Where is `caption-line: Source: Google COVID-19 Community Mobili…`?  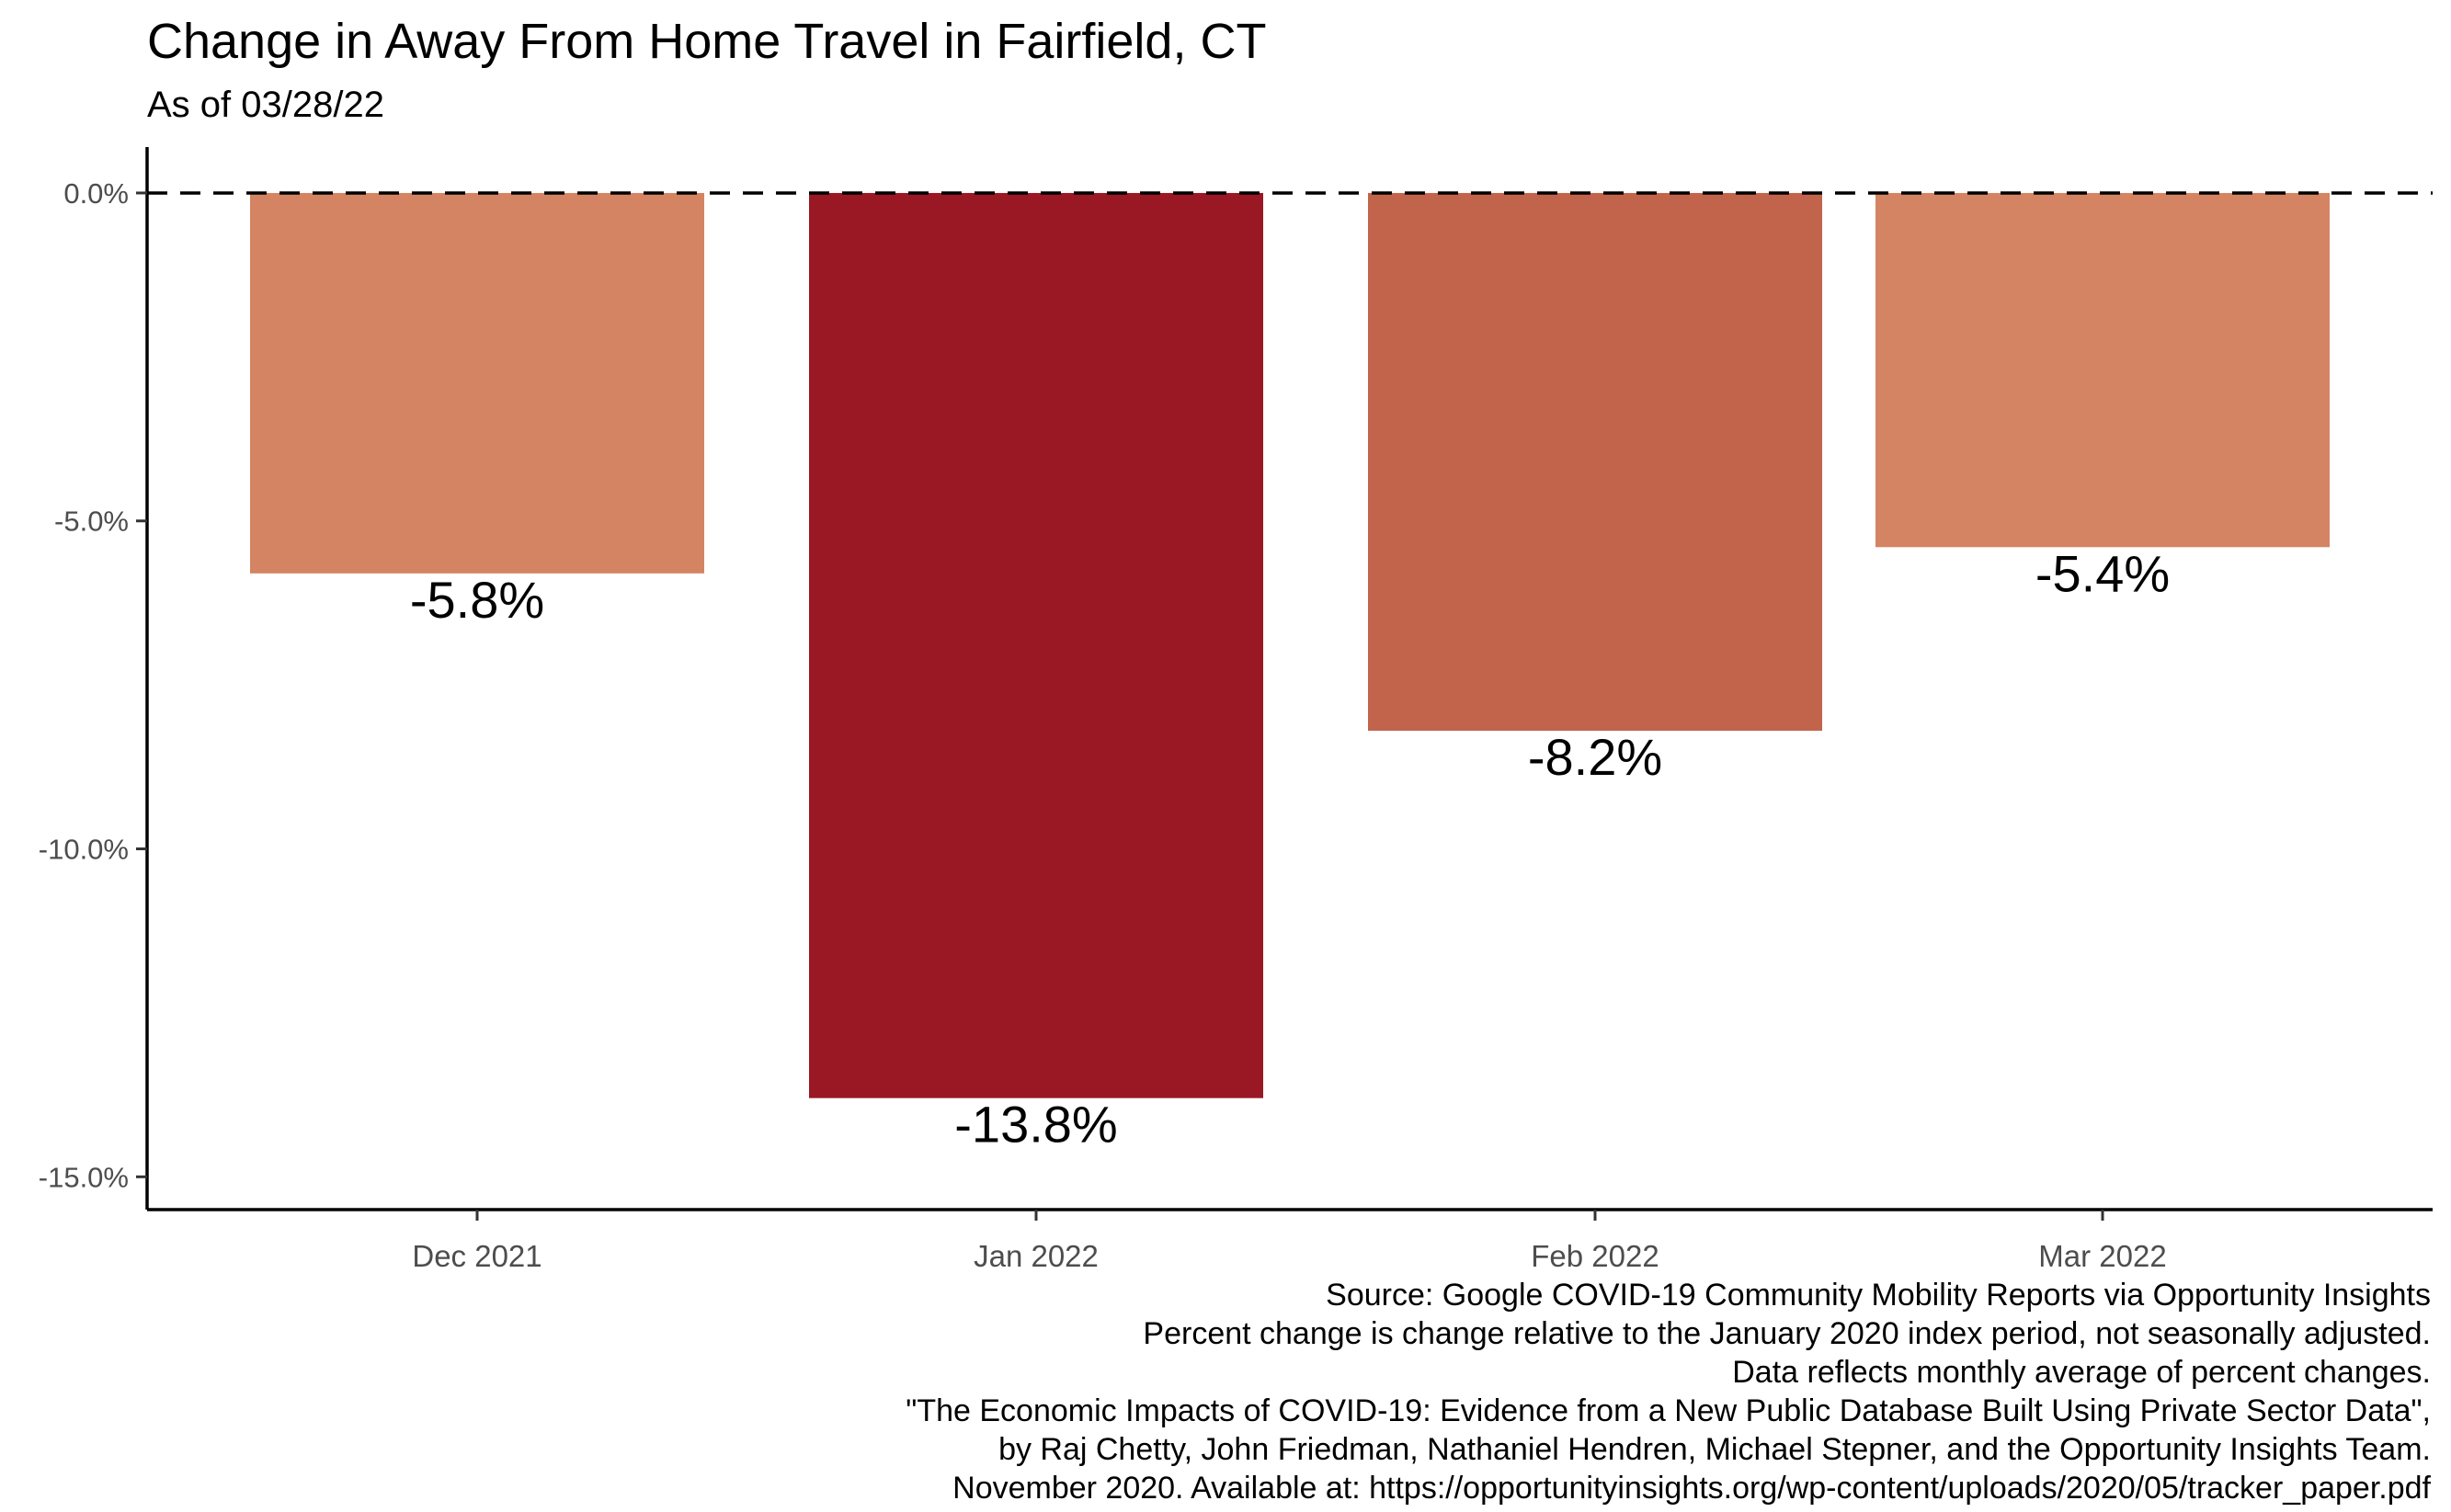
caption-line: Source: Google COVID-19 Community Mobili… is located at coordinates (1878, 1296).